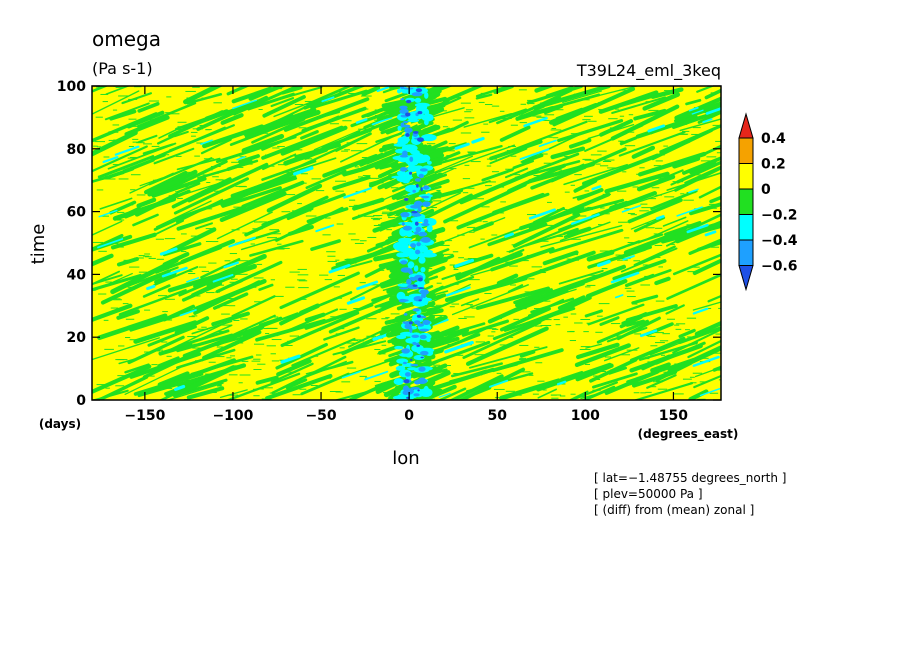 Image resolution: width=904 pixels, height=658 pixels. Describe the element at coordinates (77, 150) in the screenshot. I see `y-tick-label: 80` at that location.